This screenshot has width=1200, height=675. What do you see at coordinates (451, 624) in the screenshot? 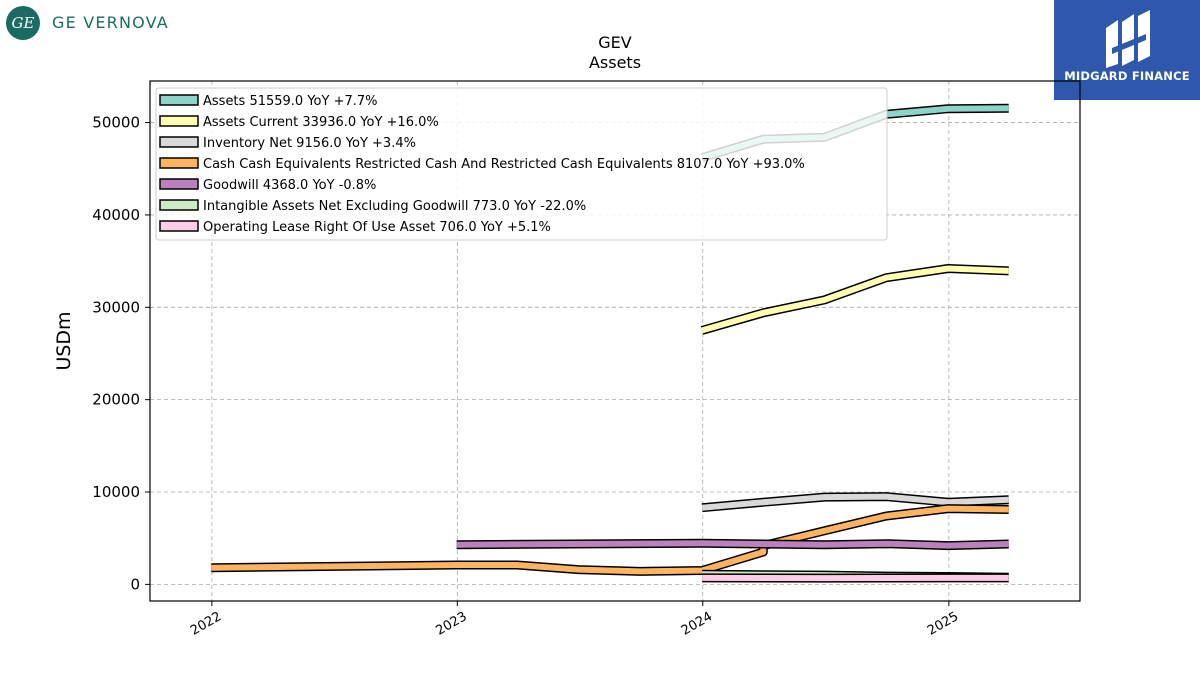
I see `x-tick-label: 2023` at bounding box center [451, 624].